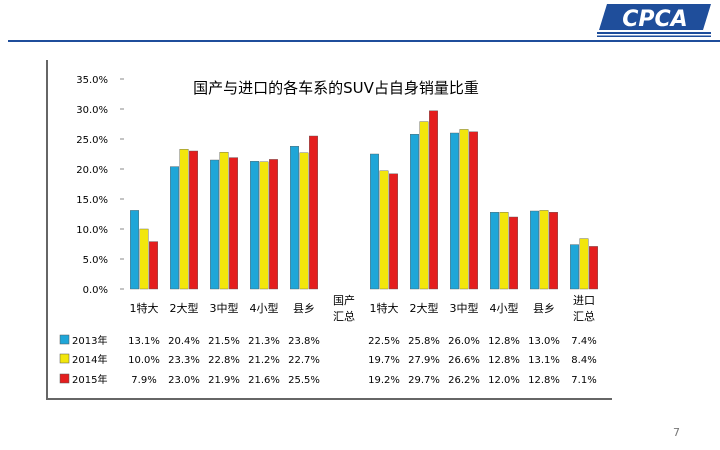  Describe the element at coordinates (294, 217) in the screenshot. I see `bar-2013年-4` at that location.